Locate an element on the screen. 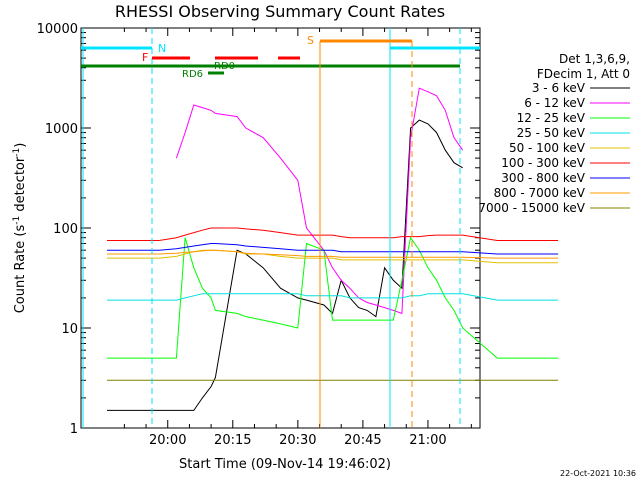 The height and width of the screenshot is (480, 640). legend-label-0: 3 - 6 keV is located at coordinates (559, 88).